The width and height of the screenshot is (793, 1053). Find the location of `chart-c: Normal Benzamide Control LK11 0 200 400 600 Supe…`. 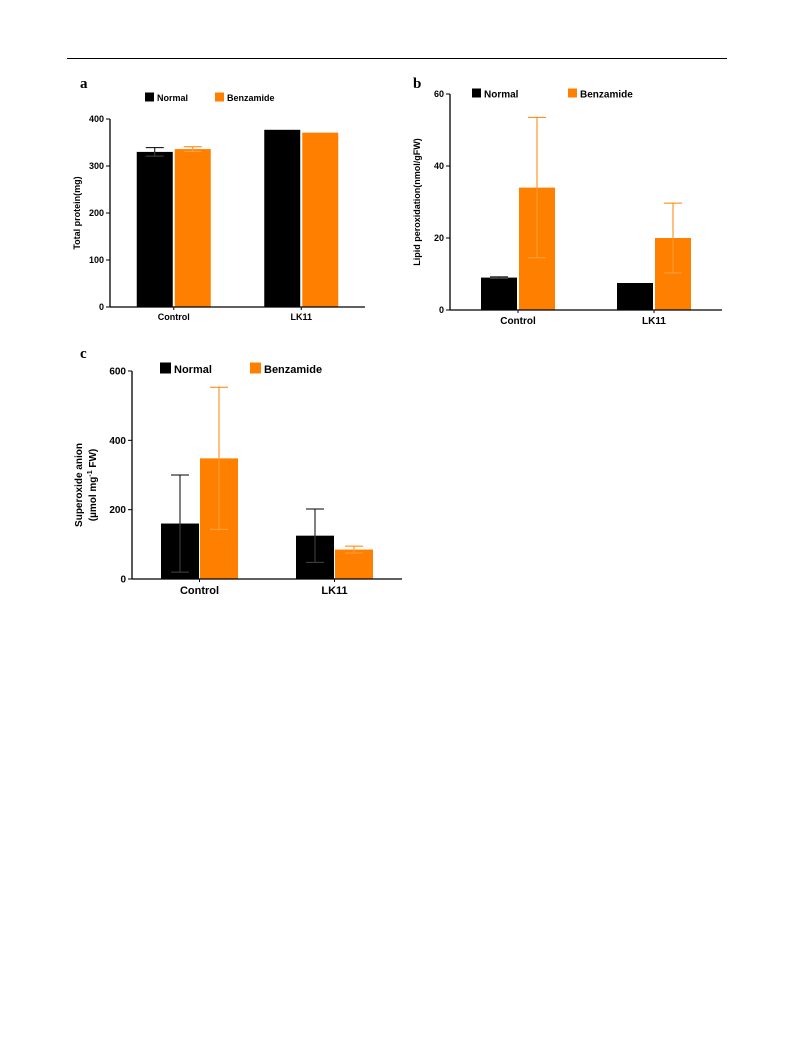

chart-c: Normal Benzamide Control LK11 0 200 400 600 Supe… is located at coordinates (238, 479).